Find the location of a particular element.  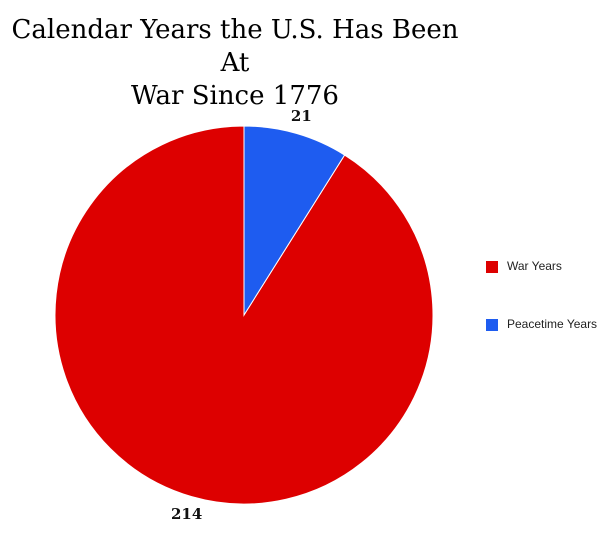

legend-swatch-peacetime-years is located at coordinates (492, 325).